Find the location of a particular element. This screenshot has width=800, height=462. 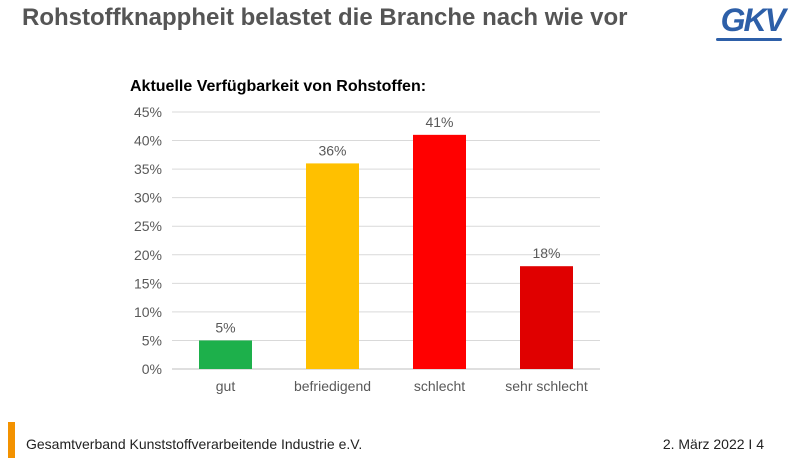

bar-gut is located at coordinates (225, 354).